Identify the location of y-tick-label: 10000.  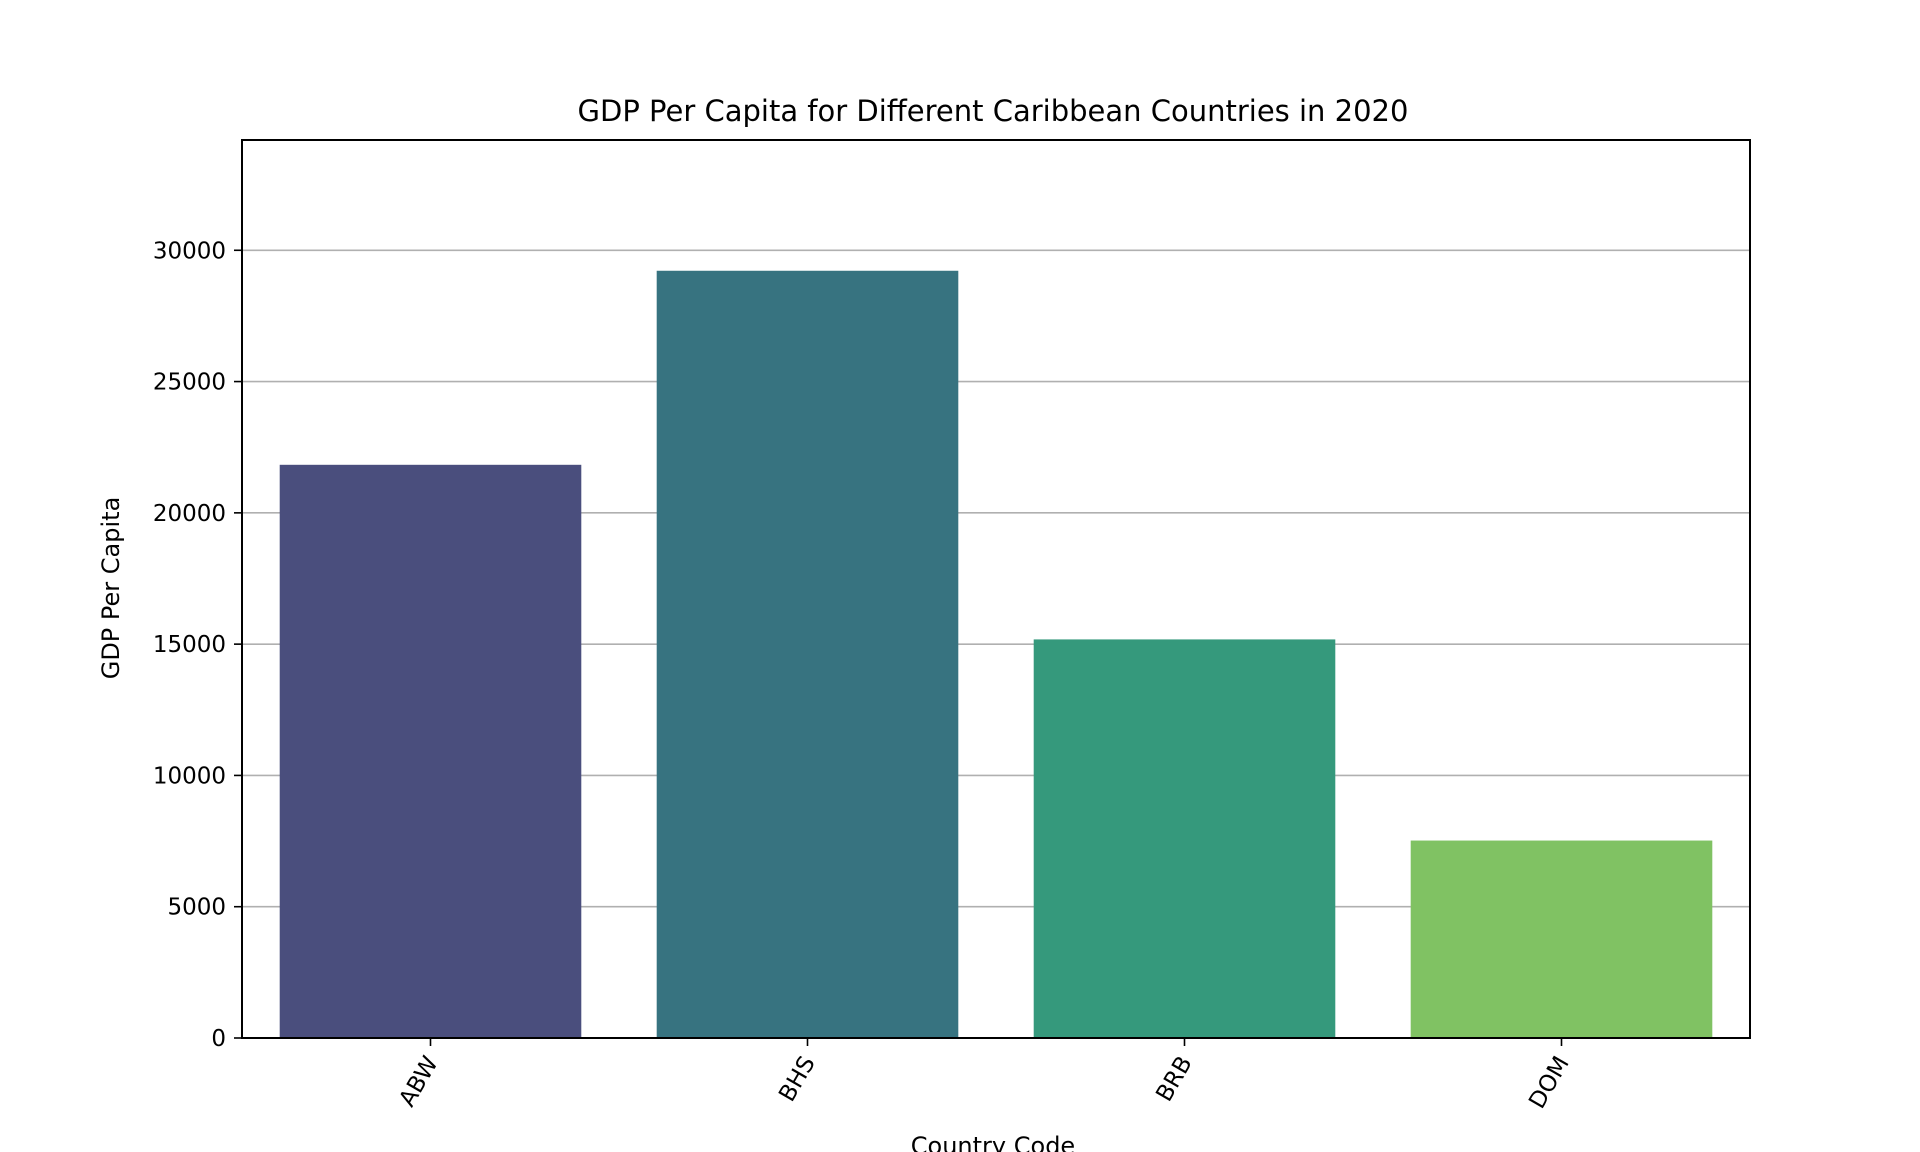
(189, 776).